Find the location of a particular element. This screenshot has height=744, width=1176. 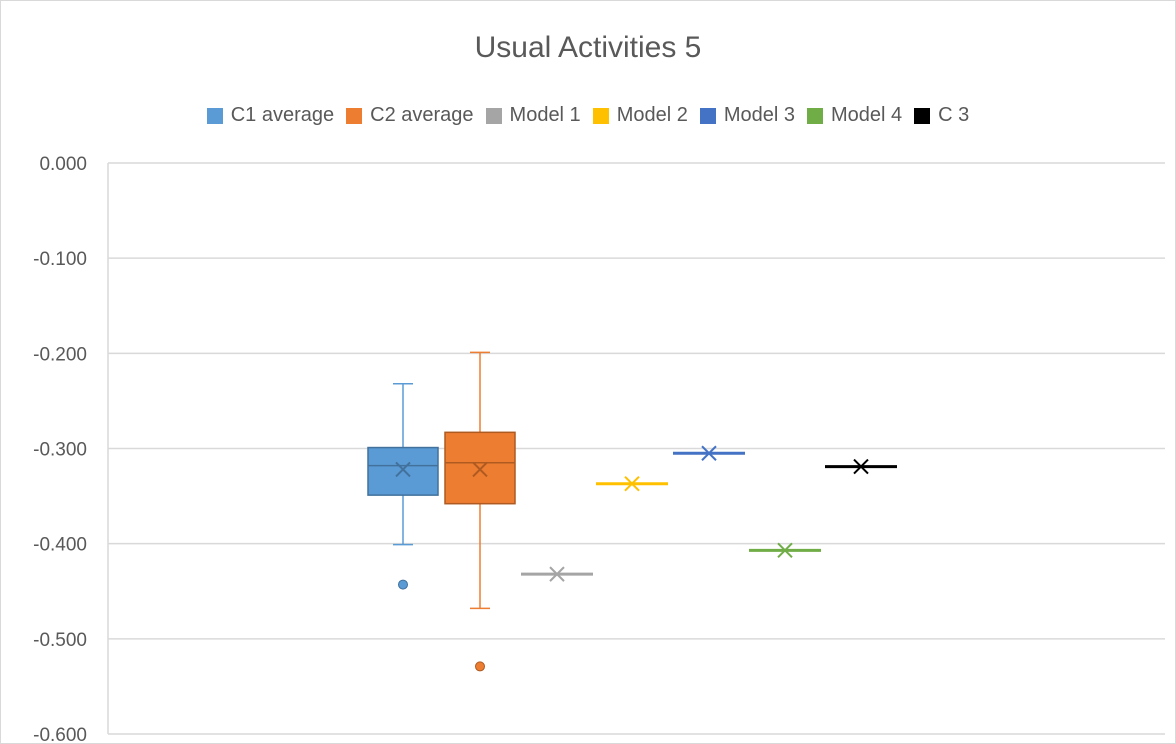

legend-item-c2-average: C2 average is located at coordinates (410, 115).